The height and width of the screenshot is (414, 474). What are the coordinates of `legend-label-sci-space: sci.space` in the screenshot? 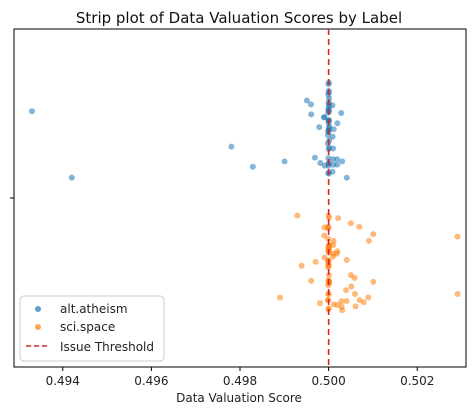 It's located at (87, 327).